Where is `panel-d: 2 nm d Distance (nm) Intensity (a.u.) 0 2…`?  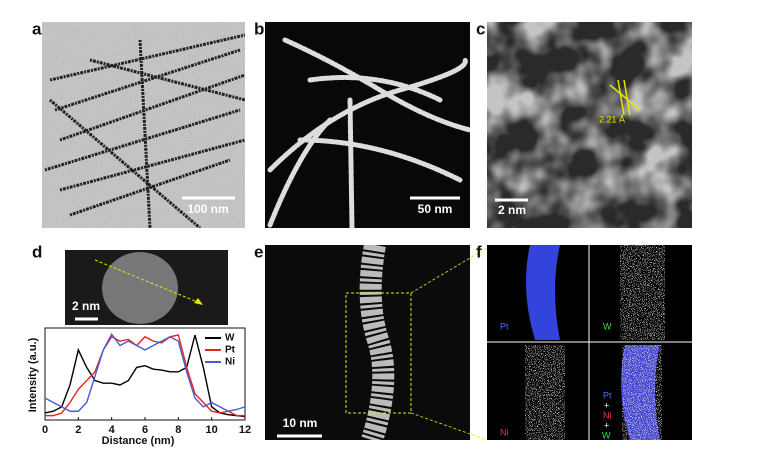 panel-d: 2 nm d Distance (nm) Intensity (a.u.) 0 2… is located at coordinates (139, 344).